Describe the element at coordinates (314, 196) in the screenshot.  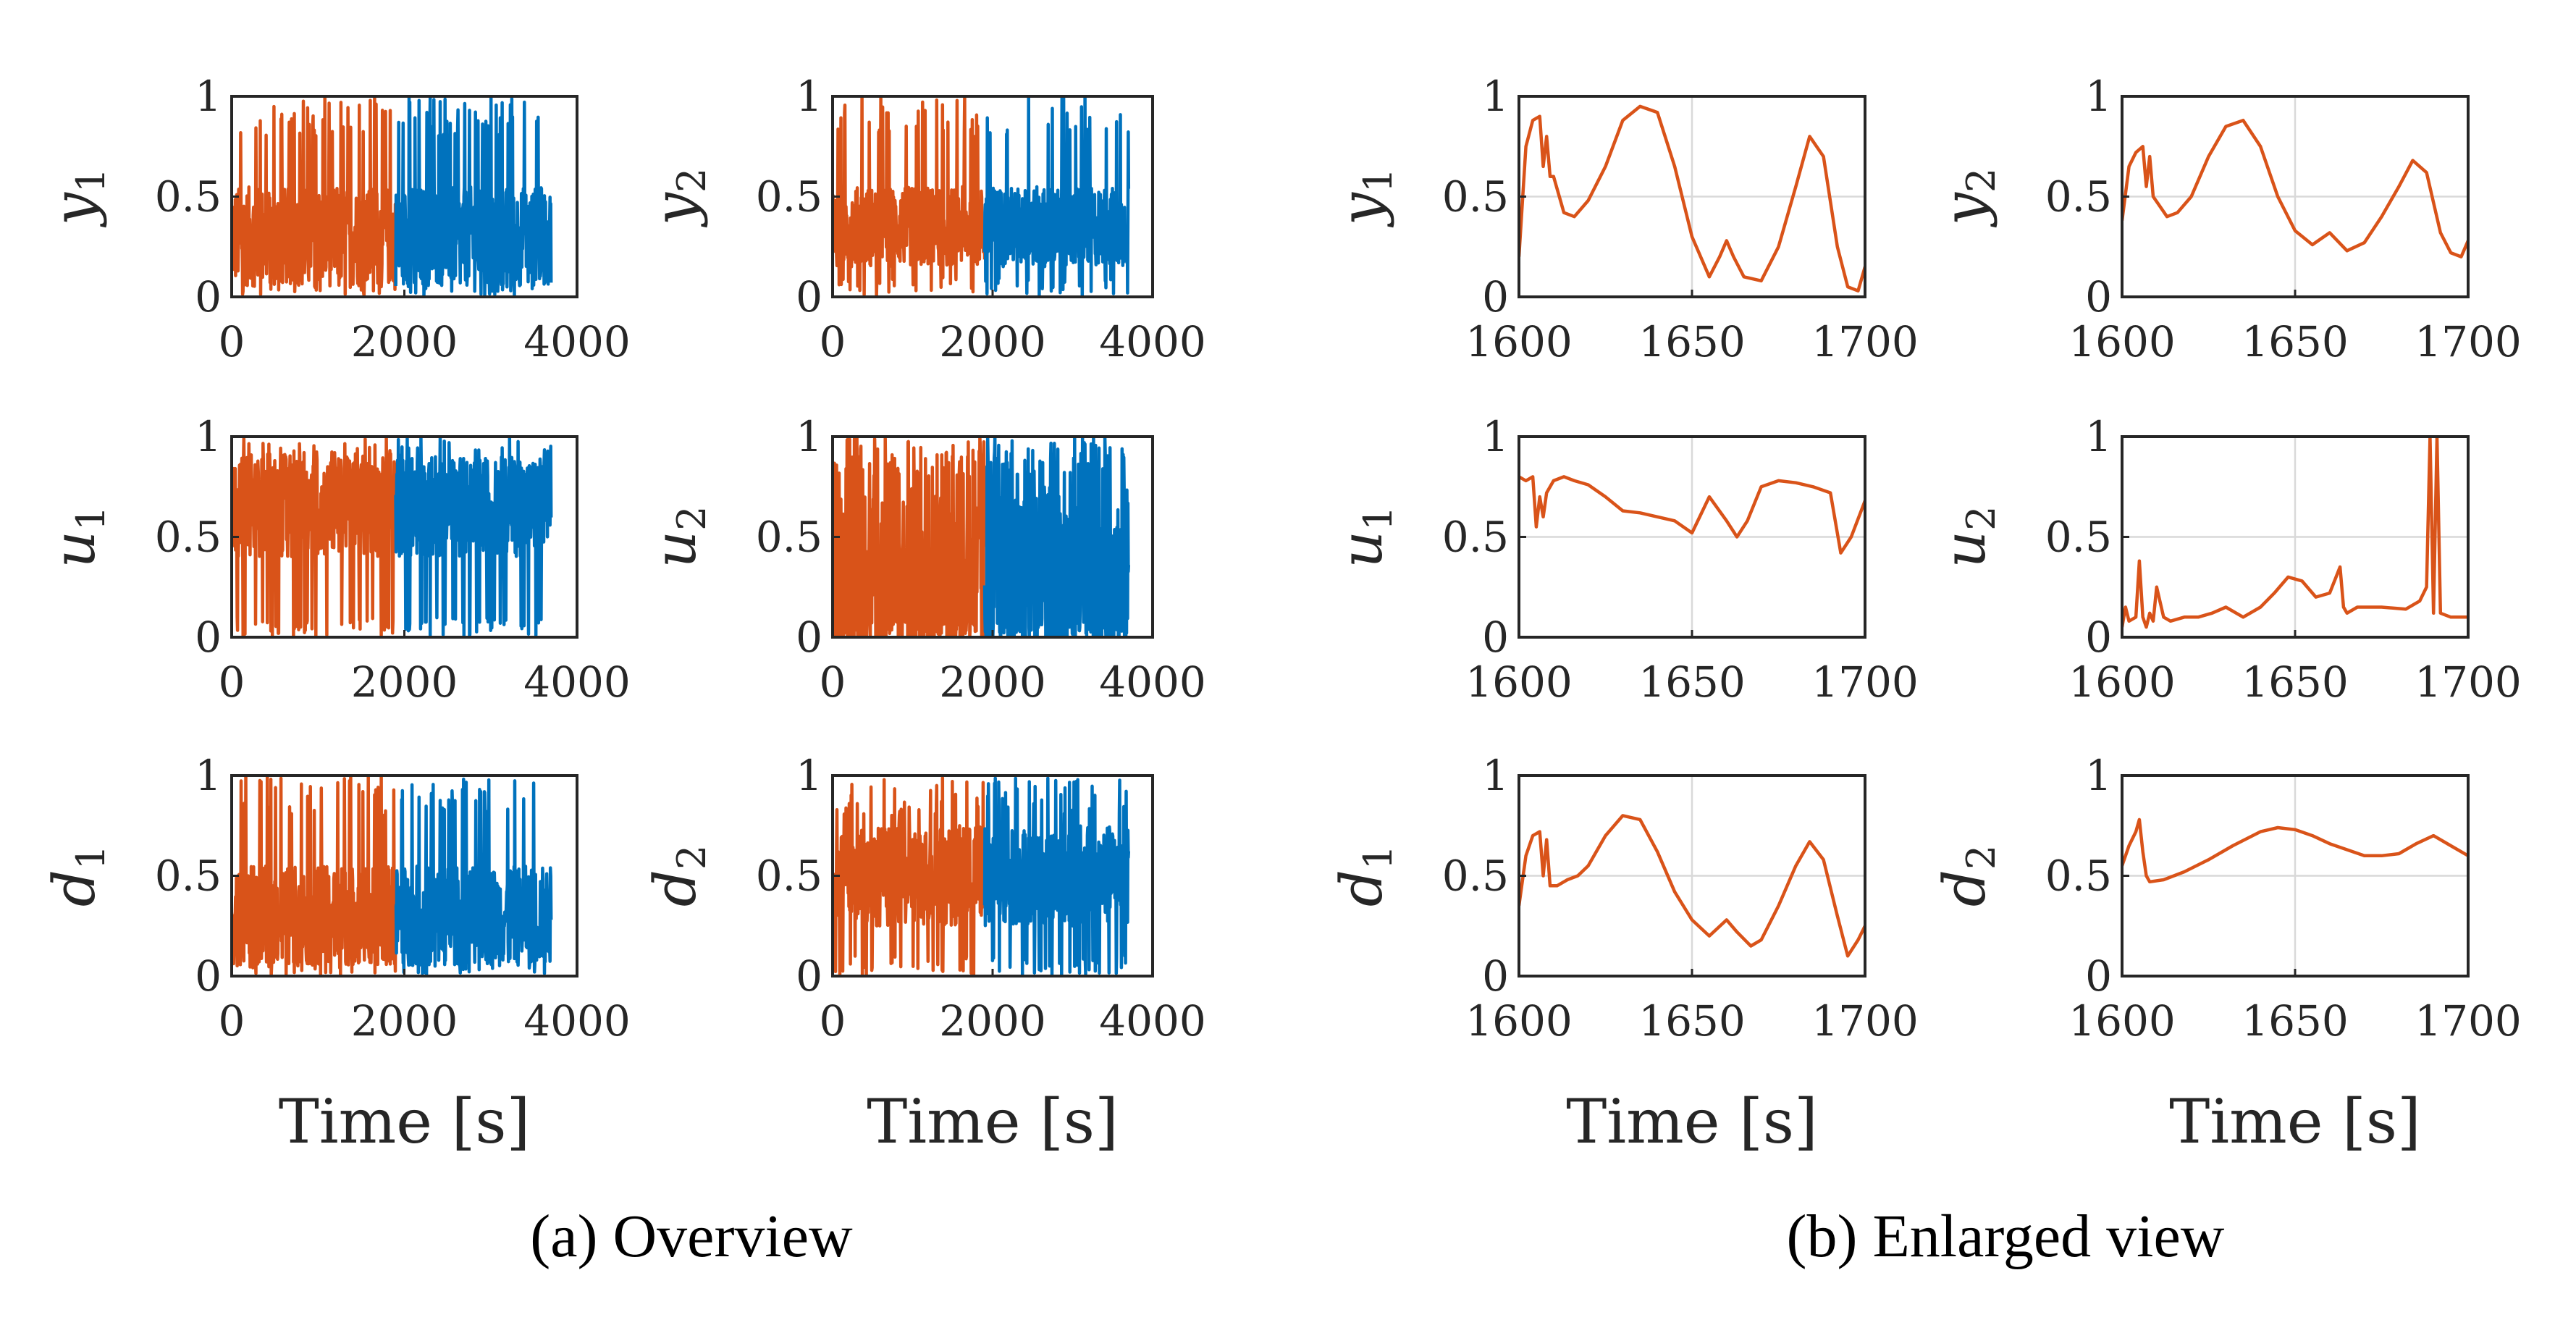
I see `series-segment-ov-y1-train` at that location.